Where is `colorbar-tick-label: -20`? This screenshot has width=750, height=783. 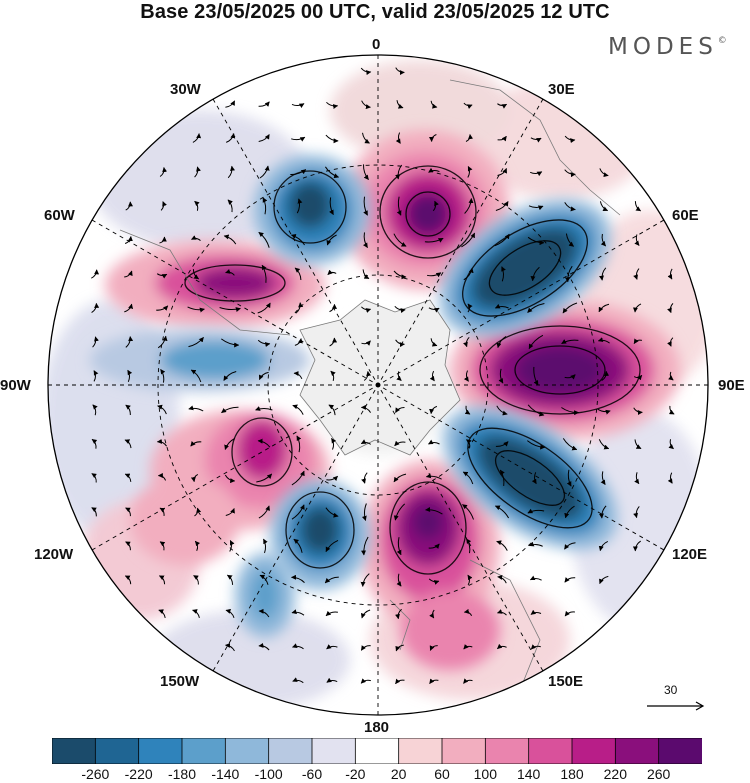
colorbar-tick-label: -20 is located at coordinates (355, 774).